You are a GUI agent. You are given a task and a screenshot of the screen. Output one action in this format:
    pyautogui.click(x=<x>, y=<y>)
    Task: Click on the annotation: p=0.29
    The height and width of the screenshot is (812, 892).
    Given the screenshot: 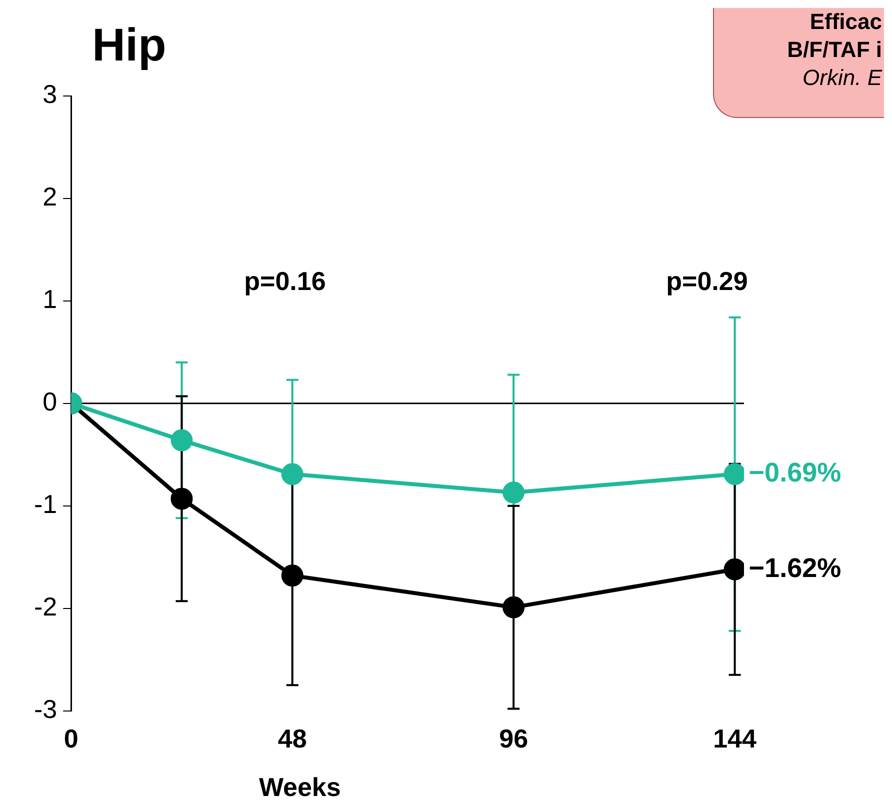 What is the action you would take?
    pyautogui.click(x=707, y=281)
    